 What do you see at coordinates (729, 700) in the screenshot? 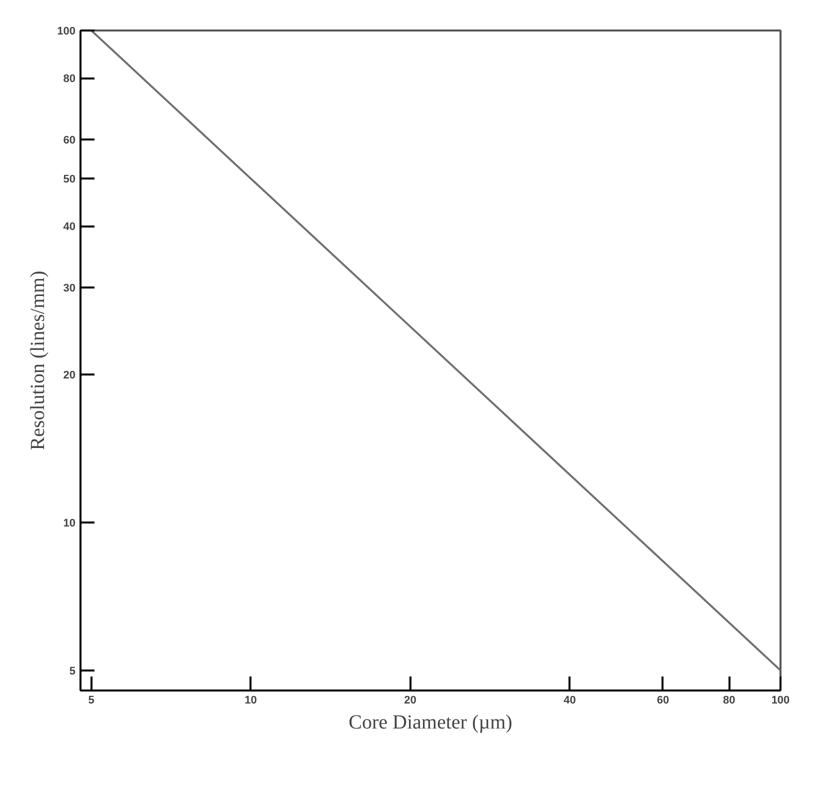
I see `x-tick-label: 80` at bounding box center [729, 700].